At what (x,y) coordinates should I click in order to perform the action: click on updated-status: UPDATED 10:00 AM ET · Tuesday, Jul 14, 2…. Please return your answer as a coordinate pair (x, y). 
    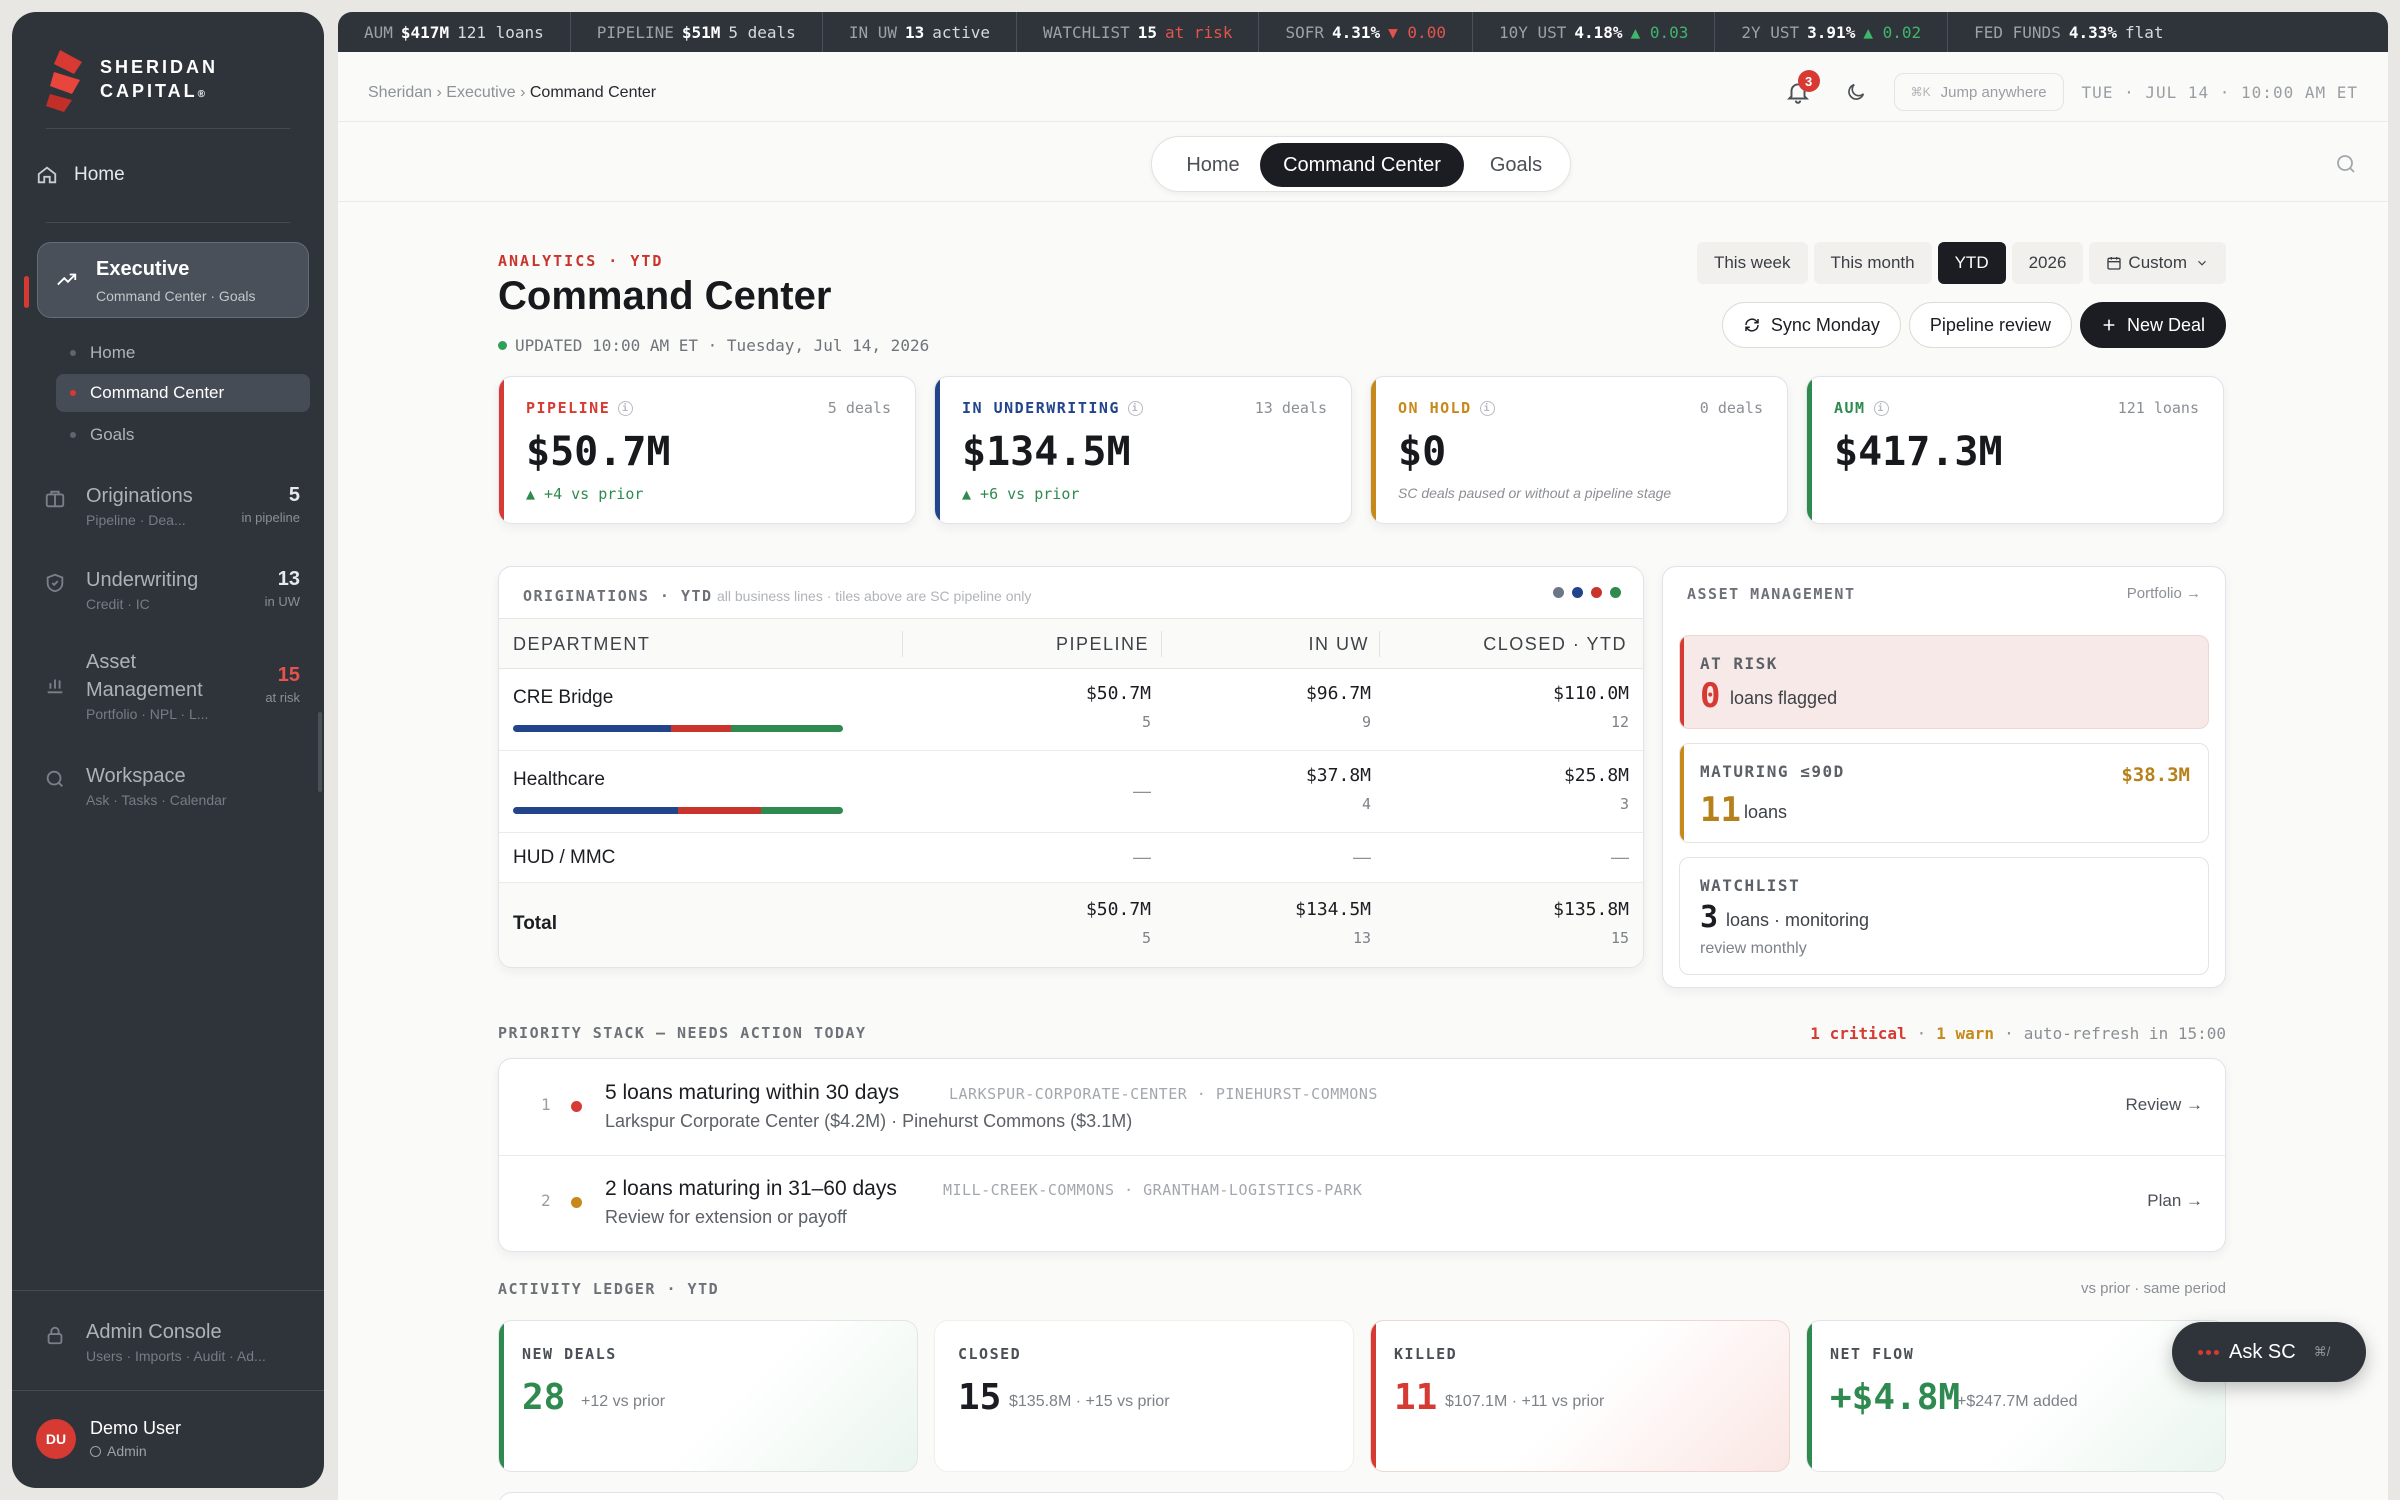
    Looking at the image, I should click on (713, 345).